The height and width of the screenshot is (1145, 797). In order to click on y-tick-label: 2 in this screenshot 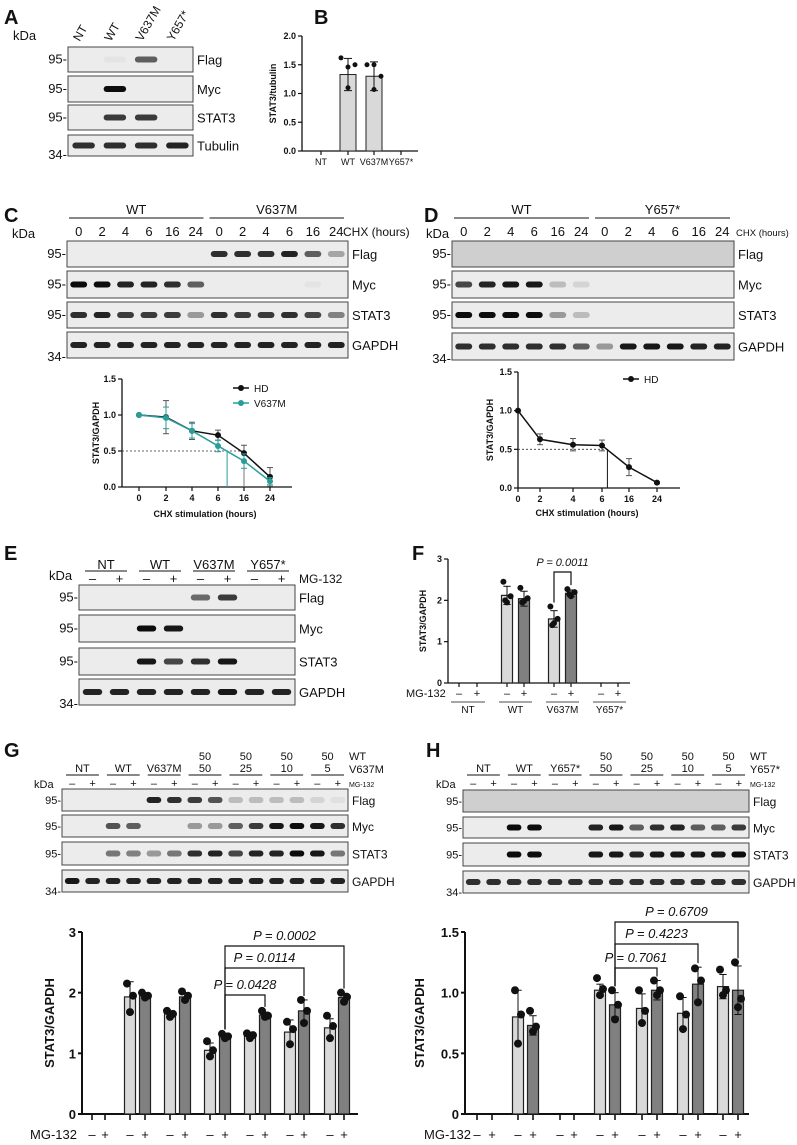, I will do `click(439, 600)`.